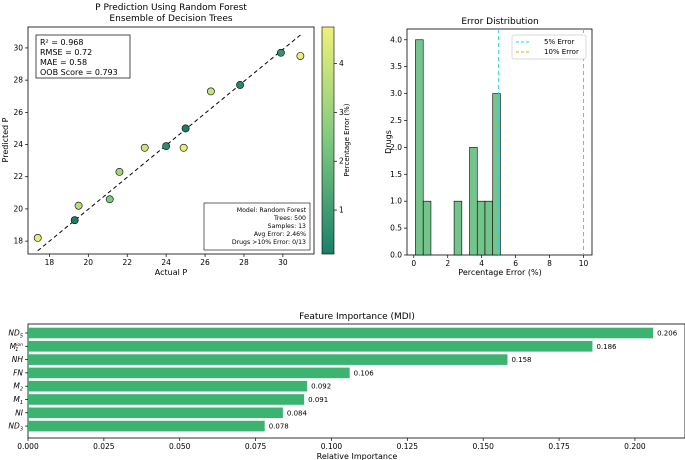 Image resolution: width=685 pixels, height=460 pixels. Describe the element at coordinates (481, 263) in the screenshot. I see `histogram-x-tick-label: 4` at that location.